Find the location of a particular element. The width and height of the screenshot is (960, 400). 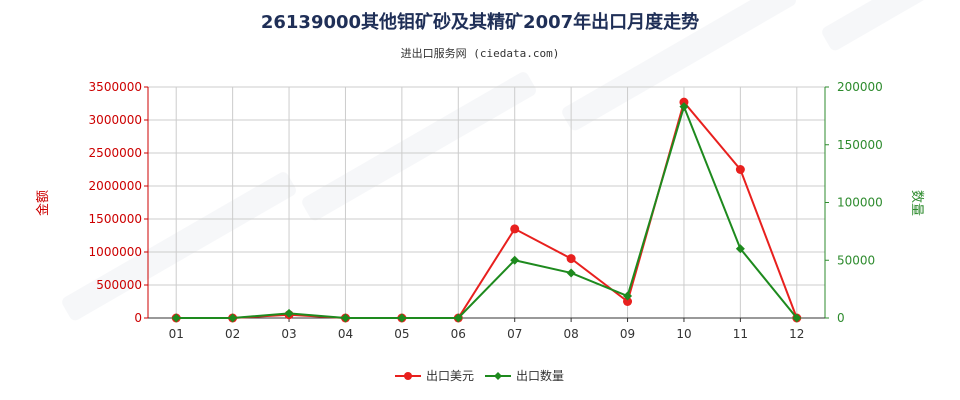

x-tick-label: 01 is located at coordinates (176, 334).